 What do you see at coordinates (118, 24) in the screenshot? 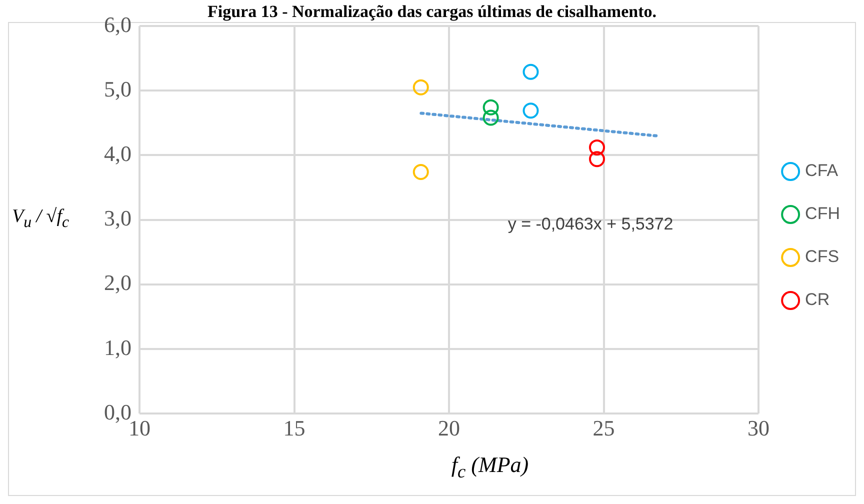
I see `y-tick-label: 6,0` at bounding box center [118, 24].